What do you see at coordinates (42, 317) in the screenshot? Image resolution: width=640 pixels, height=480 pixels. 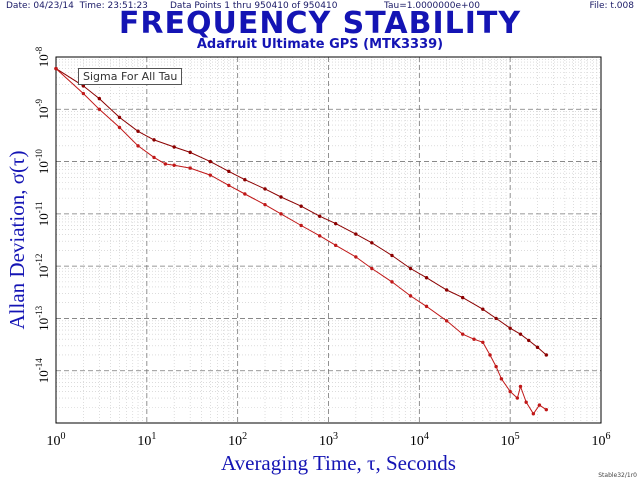 I see `y-tick-label: 10-13` at bounding box center [42, 317].